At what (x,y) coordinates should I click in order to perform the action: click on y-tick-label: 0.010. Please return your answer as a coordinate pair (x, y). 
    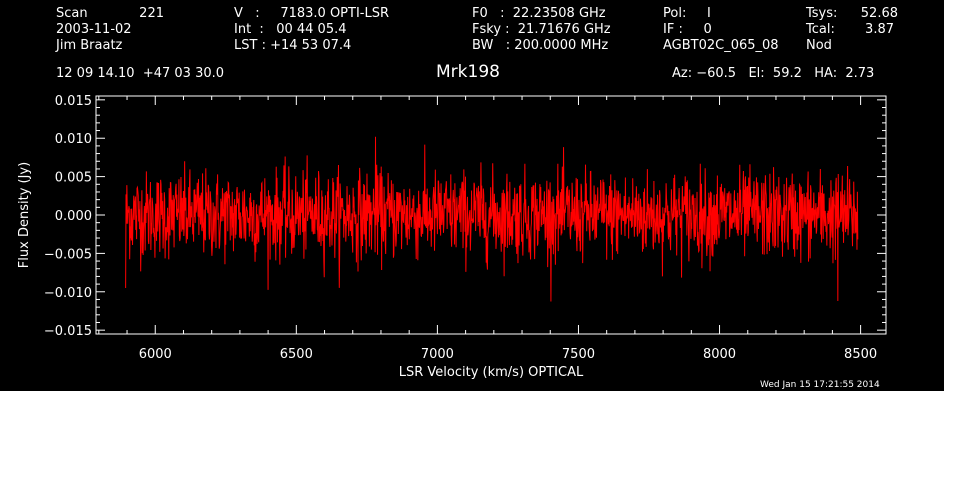
    Looking at the image, I should click on (73, 139).